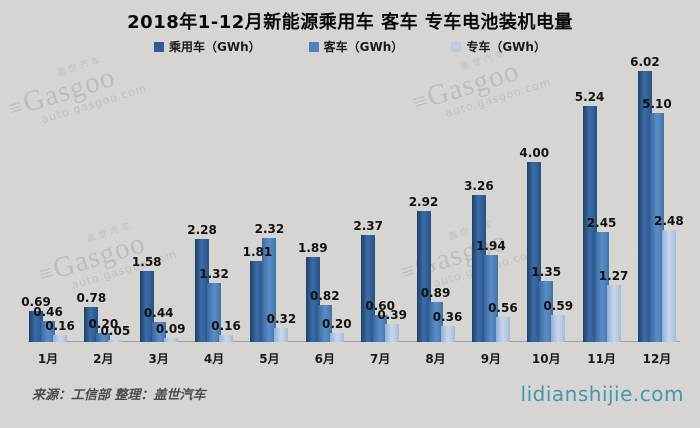 The width and height of the screenshot is (700, 428). I want to click on bar-value-label-special-m4: 0.16, so click(226, 325).